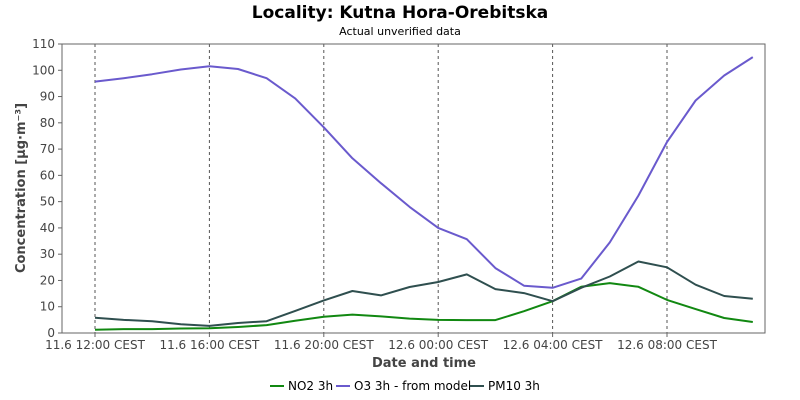 The width and height of the screenshot is (800, 400). I want to click on chart-subtitle: Actual unverified data, so click(400, 31).